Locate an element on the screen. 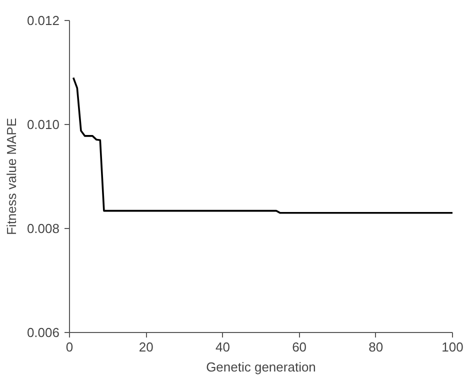 The image size is (474, 377). x-axis-title: Genetic generation is located at coordinates (261, 367).